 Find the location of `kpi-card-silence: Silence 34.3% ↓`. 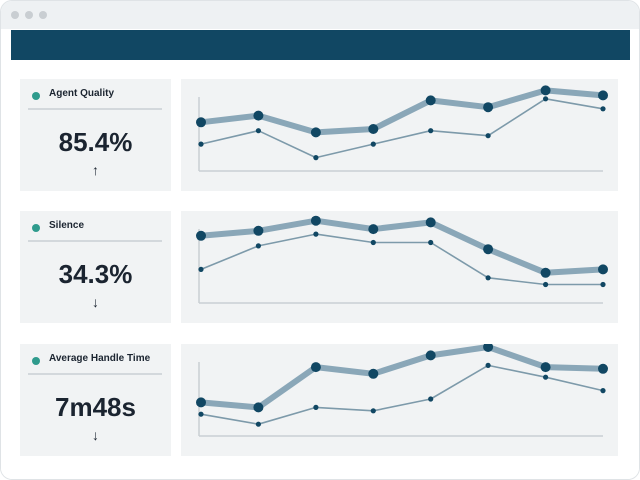

kpi-card-silence: Silence 34.3% ↓ is located at coordinates (95, 267).